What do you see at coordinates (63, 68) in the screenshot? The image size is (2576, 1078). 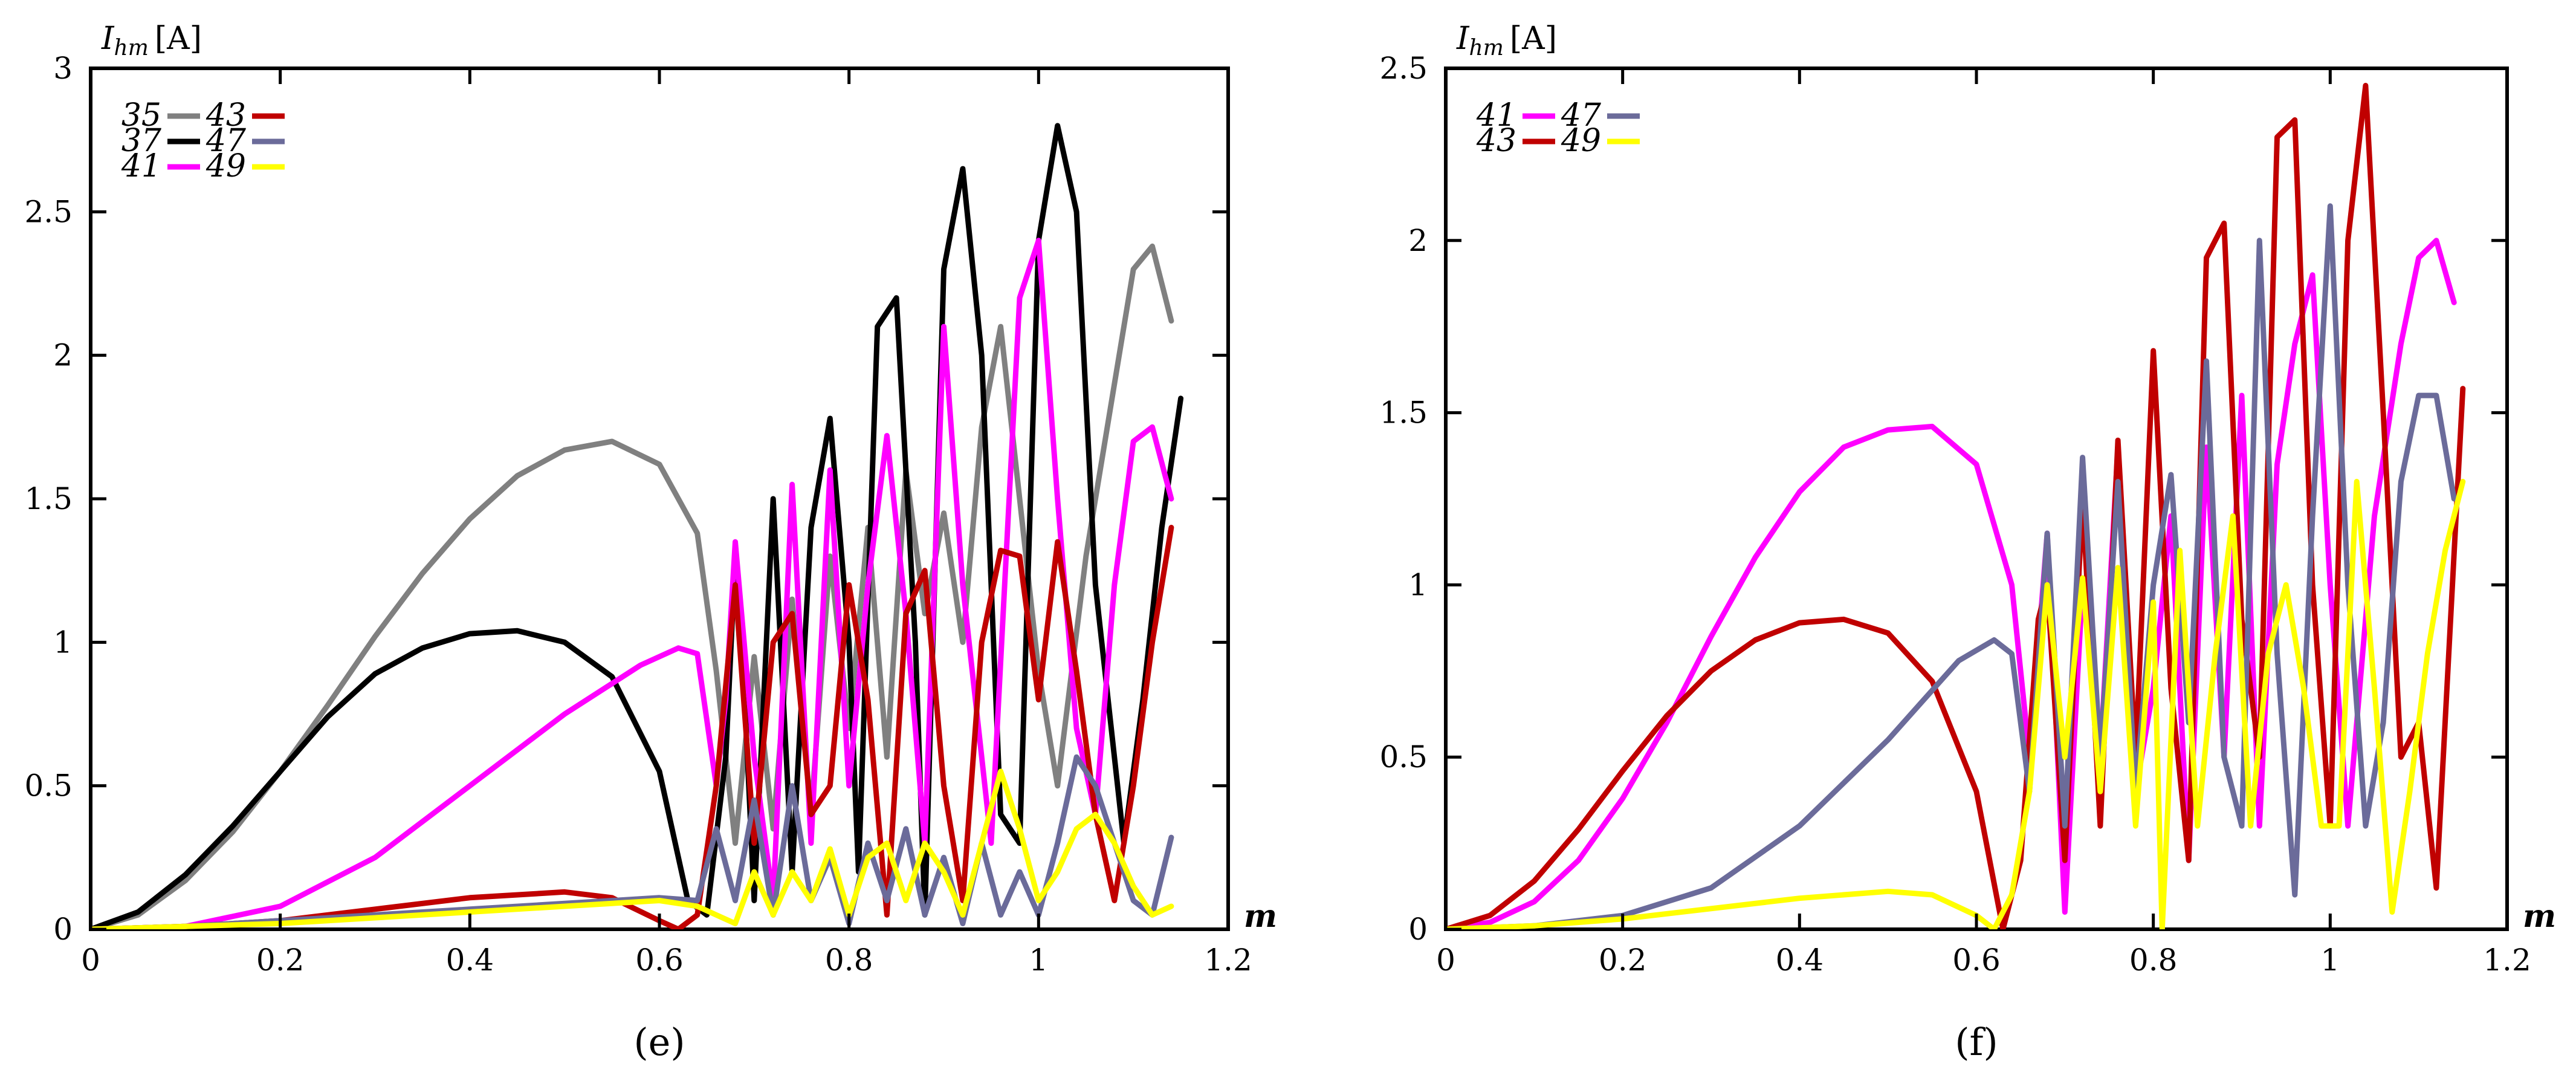 I see `y-tick-label: 3` at bounding box center [63, 68].